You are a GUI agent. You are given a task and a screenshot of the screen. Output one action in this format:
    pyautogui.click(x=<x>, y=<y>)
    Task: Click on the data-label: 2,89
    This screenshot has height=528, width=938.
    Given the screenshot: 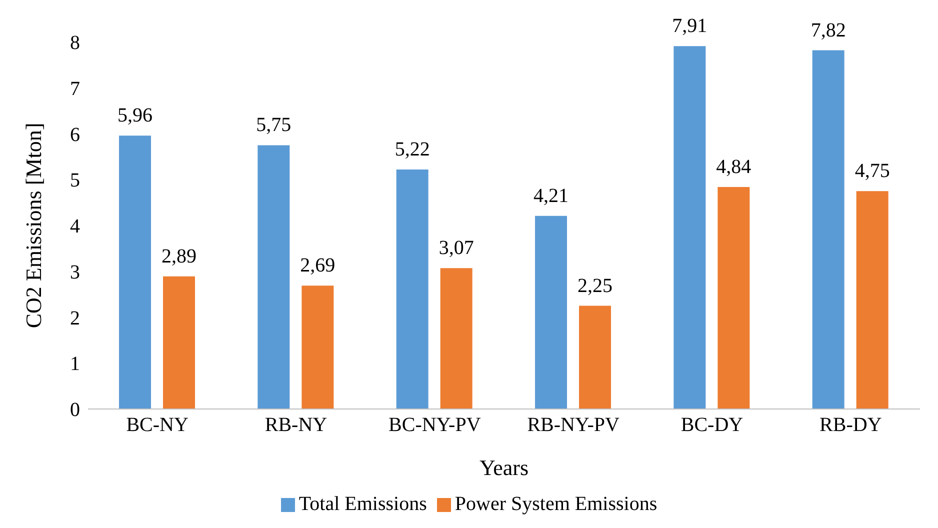 What is the action you would take?
    pyautogui.click(x=179, y=256)
    